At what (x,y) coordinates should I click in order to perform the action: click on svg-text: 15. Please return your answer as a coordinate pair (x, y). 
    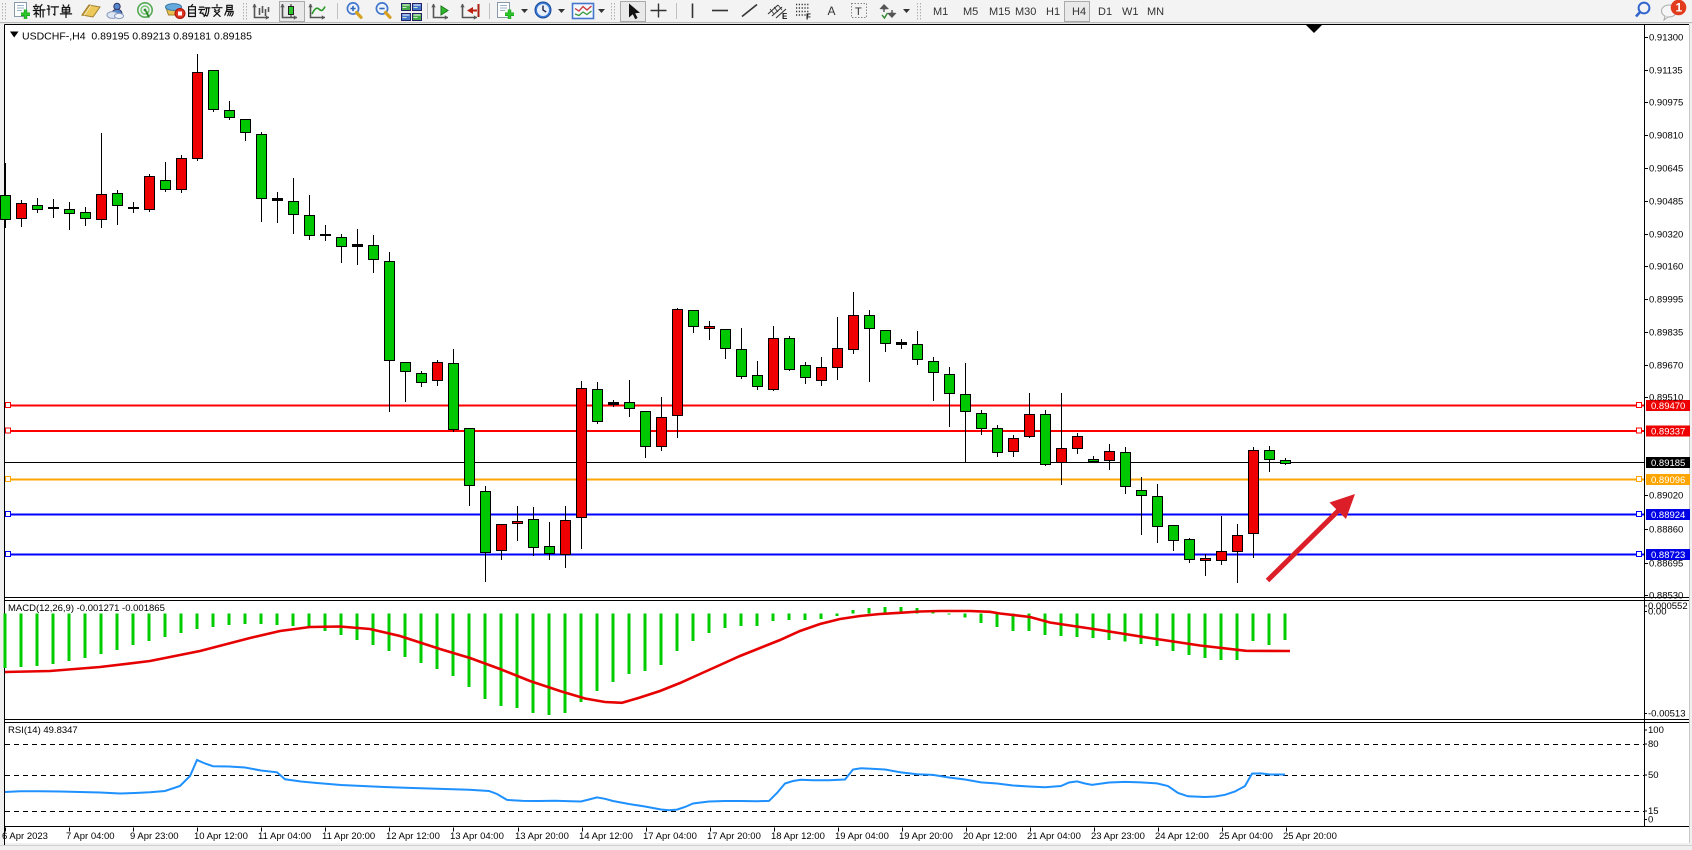
    Looking at the image, I should click on (1653, 811).